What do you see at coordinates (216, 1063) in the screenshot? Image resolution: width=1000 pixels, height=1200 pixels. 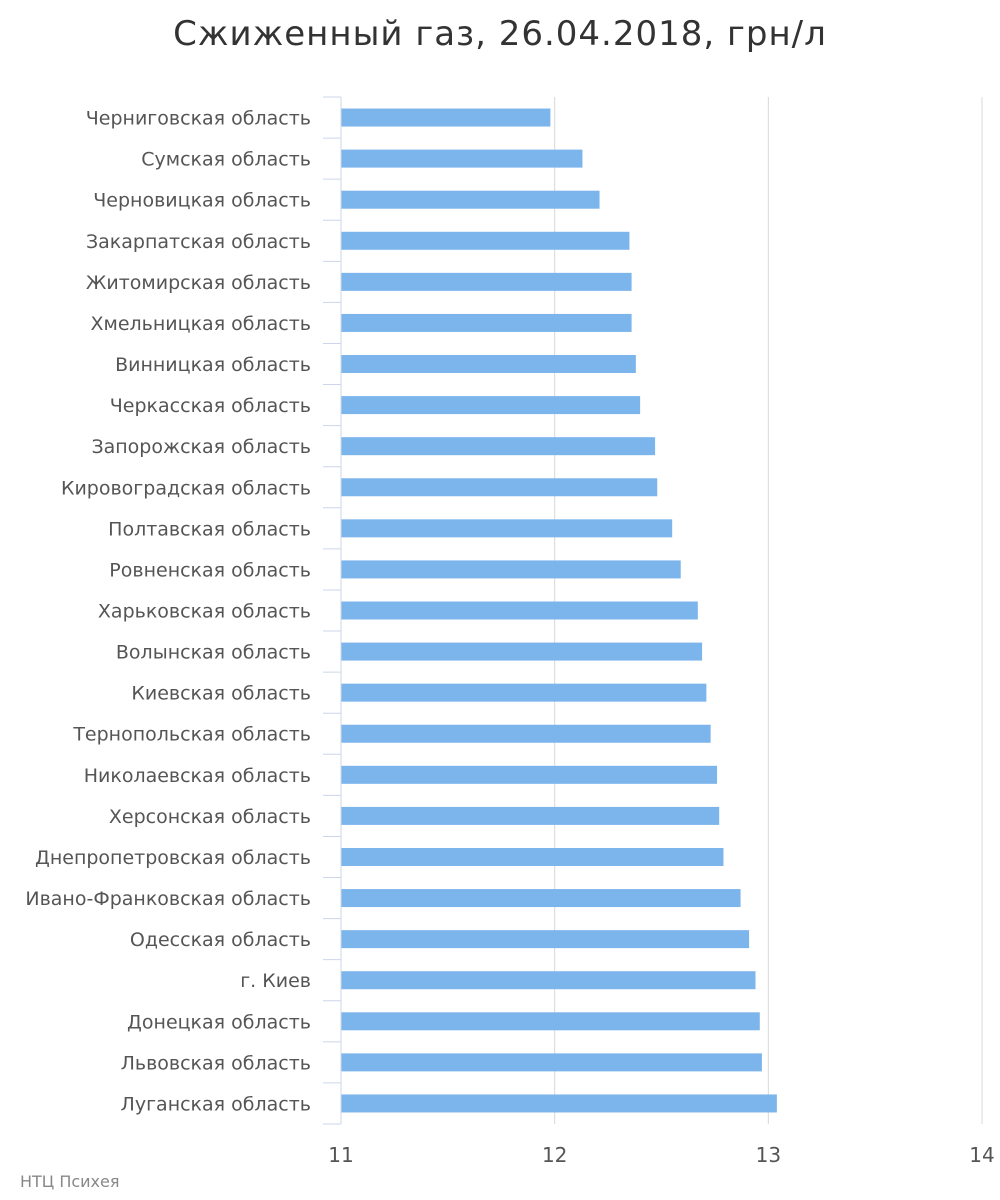 I see `category-label: Львовская область` at bounding box center [216, 1063].